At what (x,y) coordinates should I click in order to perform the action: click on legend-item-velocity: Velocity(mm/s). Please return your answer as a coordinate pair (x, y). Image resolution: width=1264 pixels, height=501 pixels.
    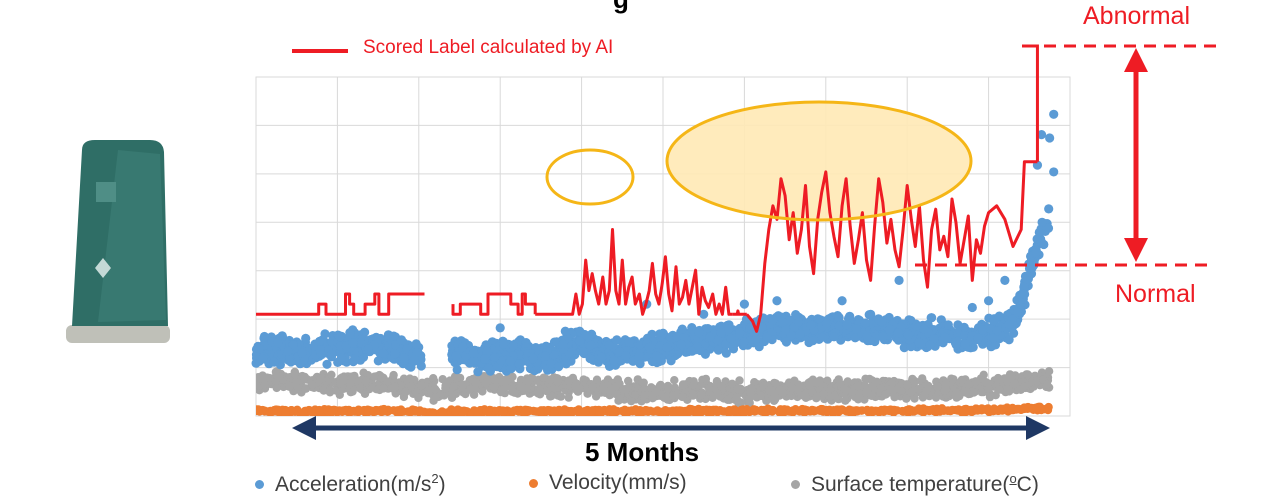
    Looking at the image, I should click on (608, 483).